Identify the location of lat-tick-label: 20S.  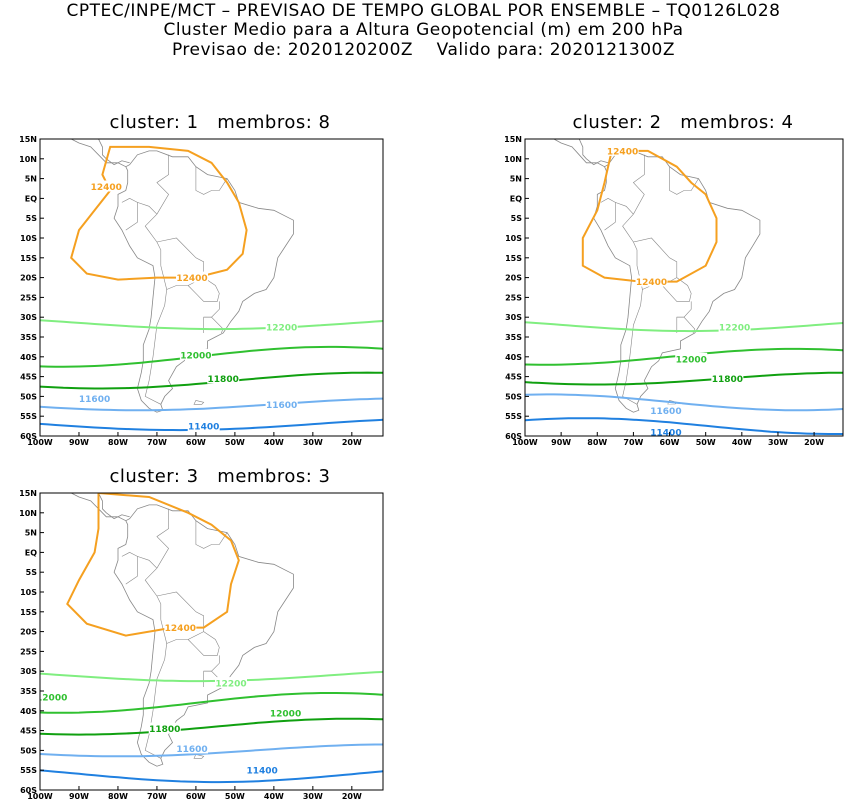
(513, 278).